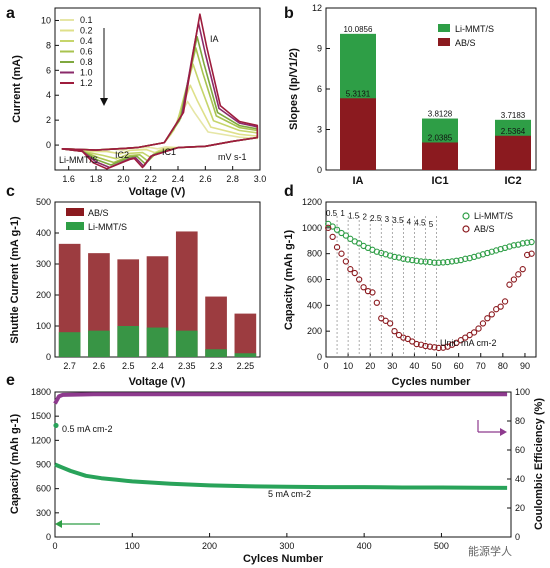 The width and height of the screenshot is (550, 568). Describe the element at coordinates (43, 465) in the screenshot. I see `ytick-label-e: 900` at that location.